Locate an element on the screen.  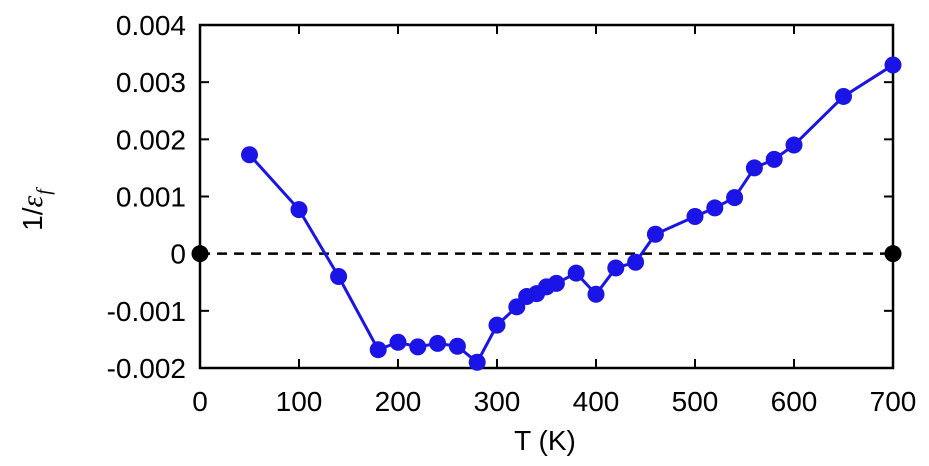
y-tick-label: 0.001 is located at coordinates (151, 197).